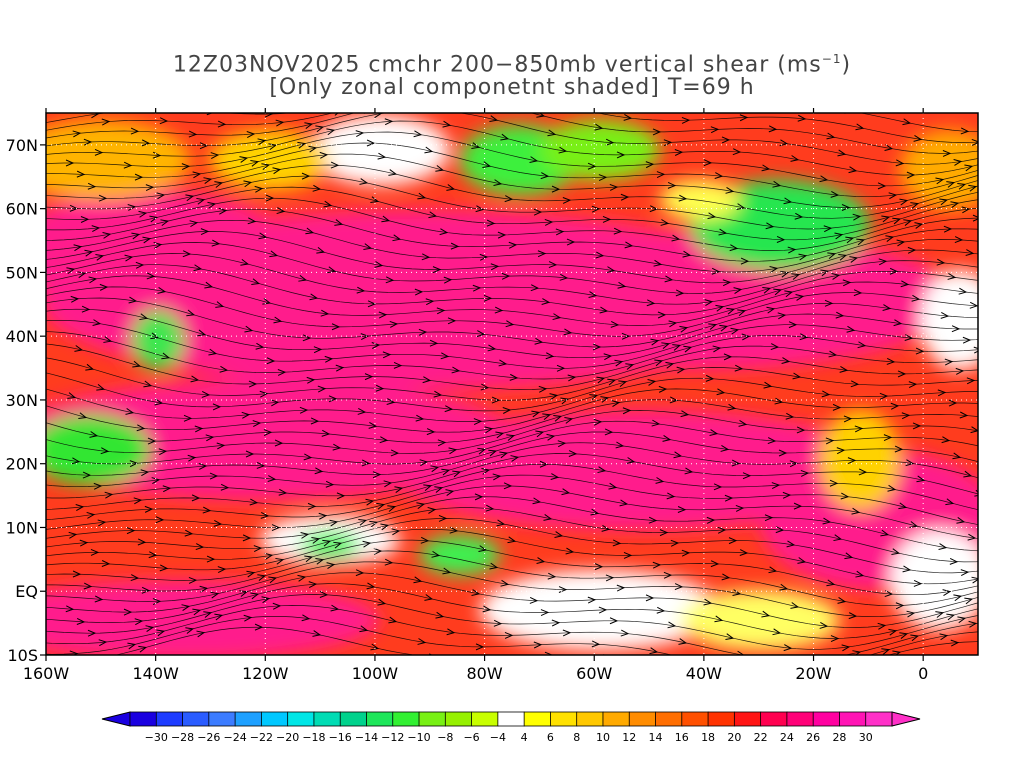 This screenshot has height=768, width=1024. I want to click on colorbar-swatch, so click(564, 719).